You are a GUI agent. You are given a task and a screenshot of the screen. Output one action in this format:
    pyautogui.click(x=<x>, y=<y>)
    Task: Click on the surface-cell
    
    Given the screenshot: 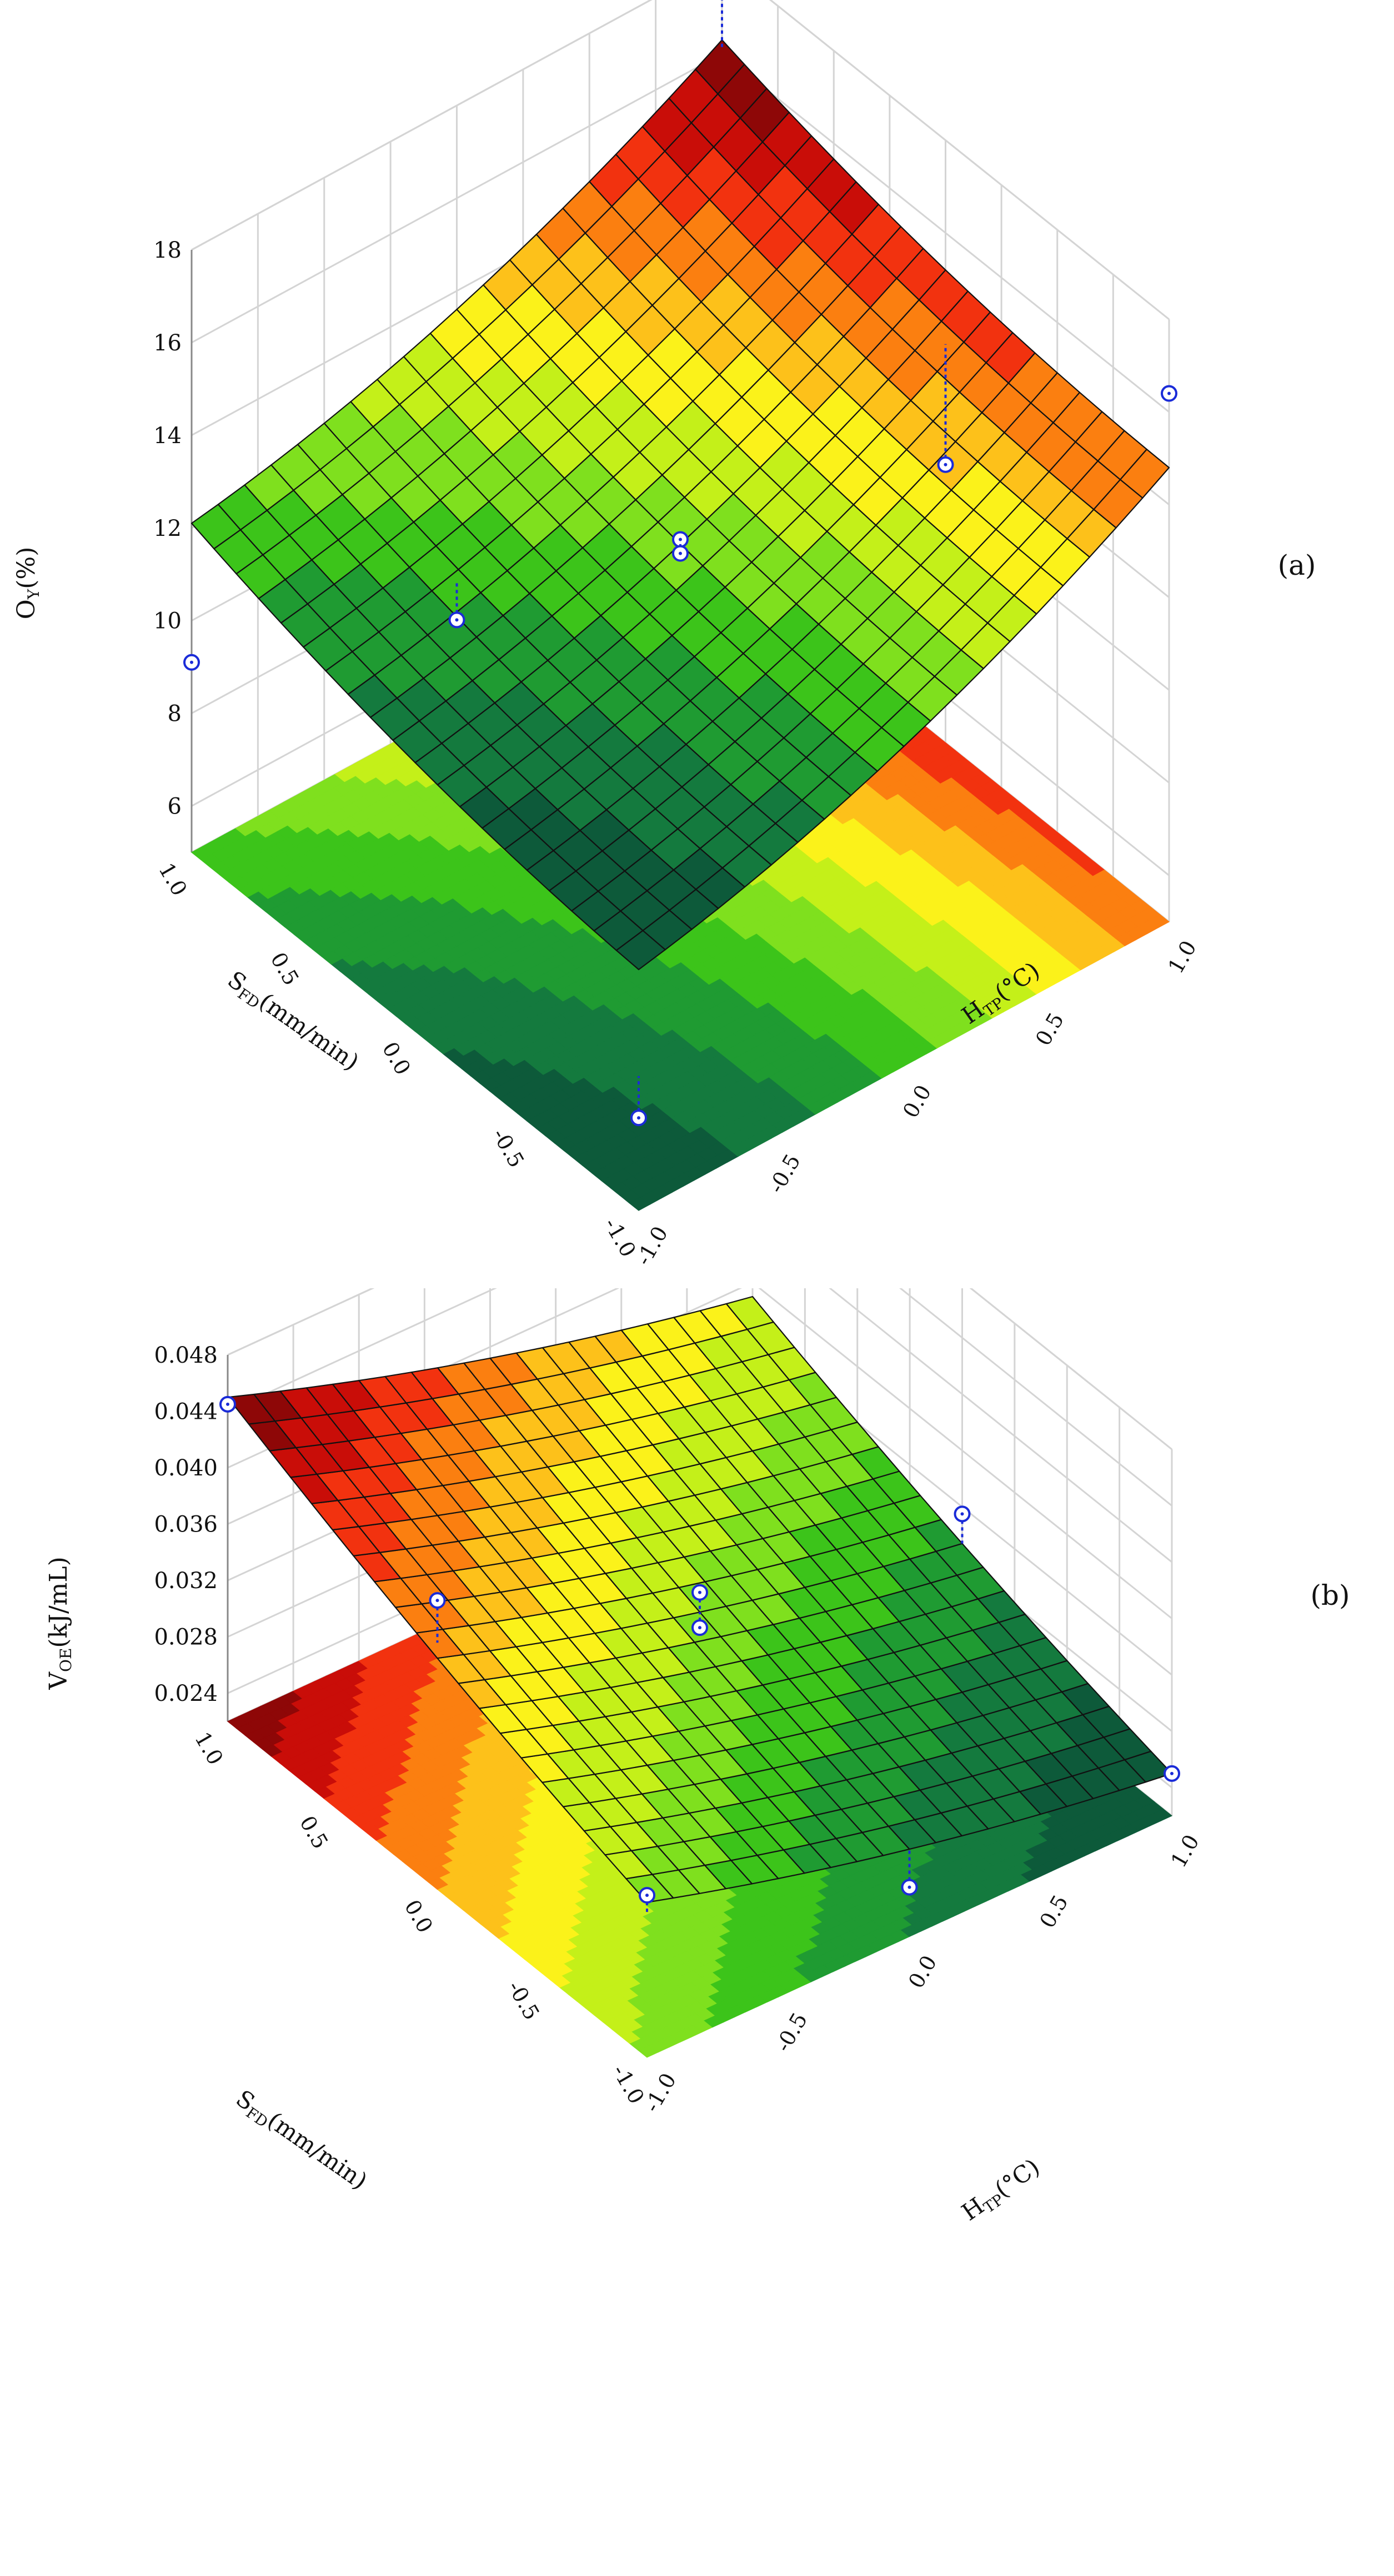 What is the action you would take?
    pyautogui.click(x=216, y=527)
    